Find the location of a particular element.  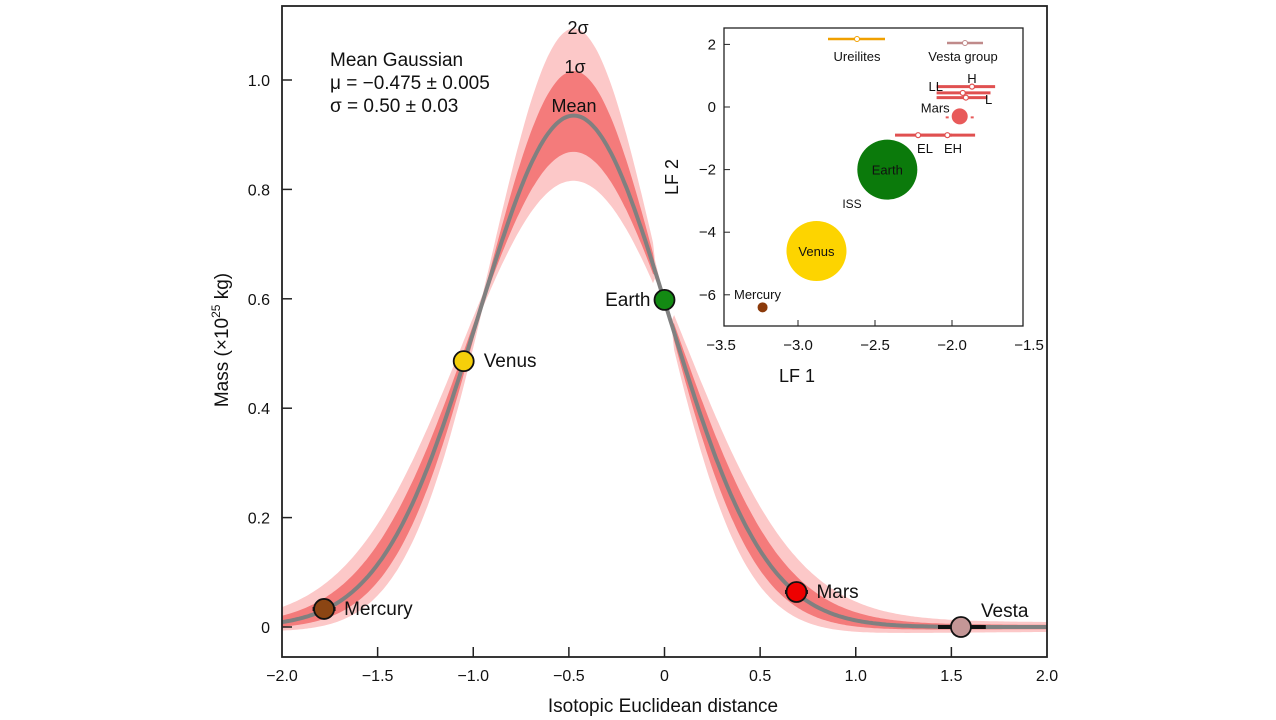

inset-el-marker is located at coordinates (918, 135).